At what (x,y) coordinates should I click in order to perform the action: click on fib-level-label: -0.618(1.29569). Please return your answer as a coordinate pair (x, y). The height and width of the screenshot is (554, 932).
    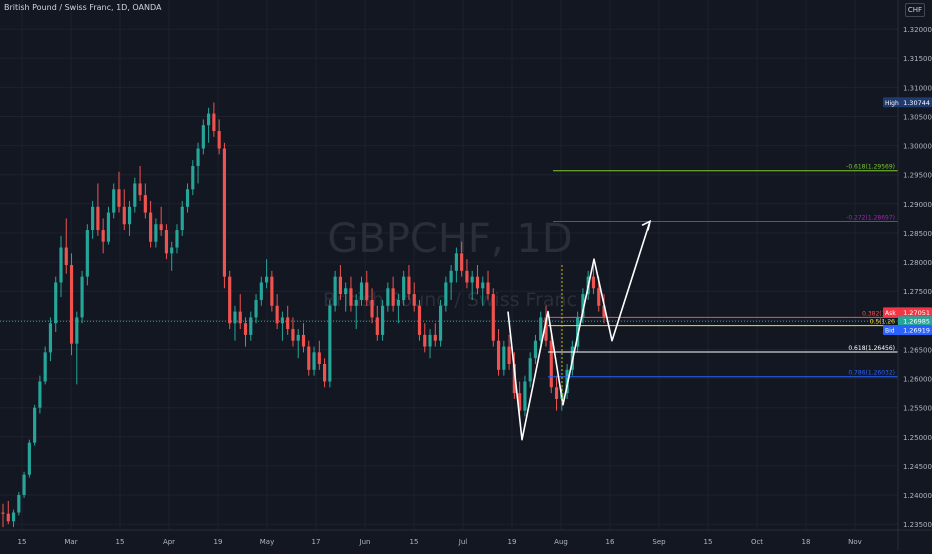
    Looking at the image, I should click on (870, 167).